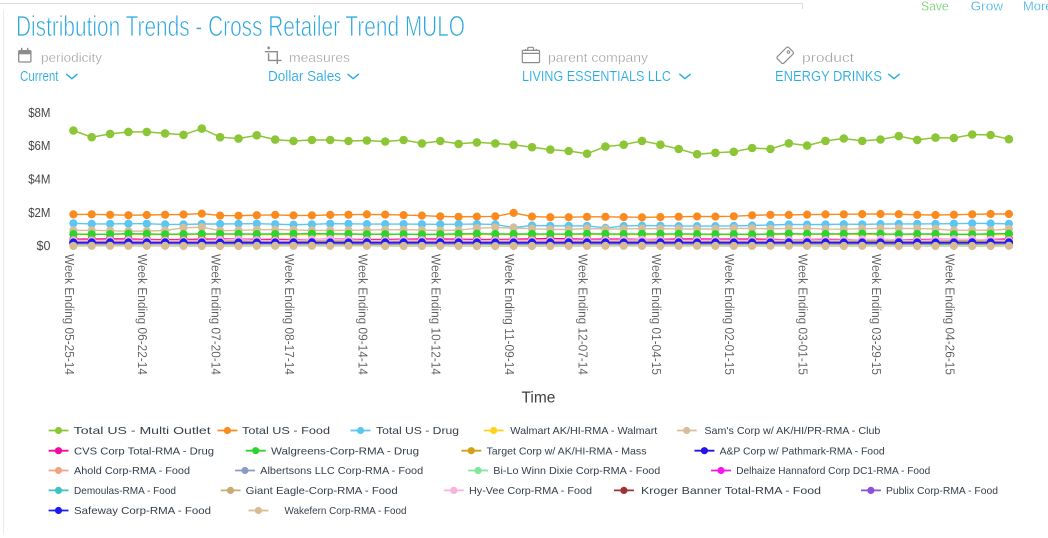 This screenshot has height=538, width=1048. What do you see at coordinates (935, 7) in the screenshot?
I see `svg-text: Save` at bounding box center [935, 7].